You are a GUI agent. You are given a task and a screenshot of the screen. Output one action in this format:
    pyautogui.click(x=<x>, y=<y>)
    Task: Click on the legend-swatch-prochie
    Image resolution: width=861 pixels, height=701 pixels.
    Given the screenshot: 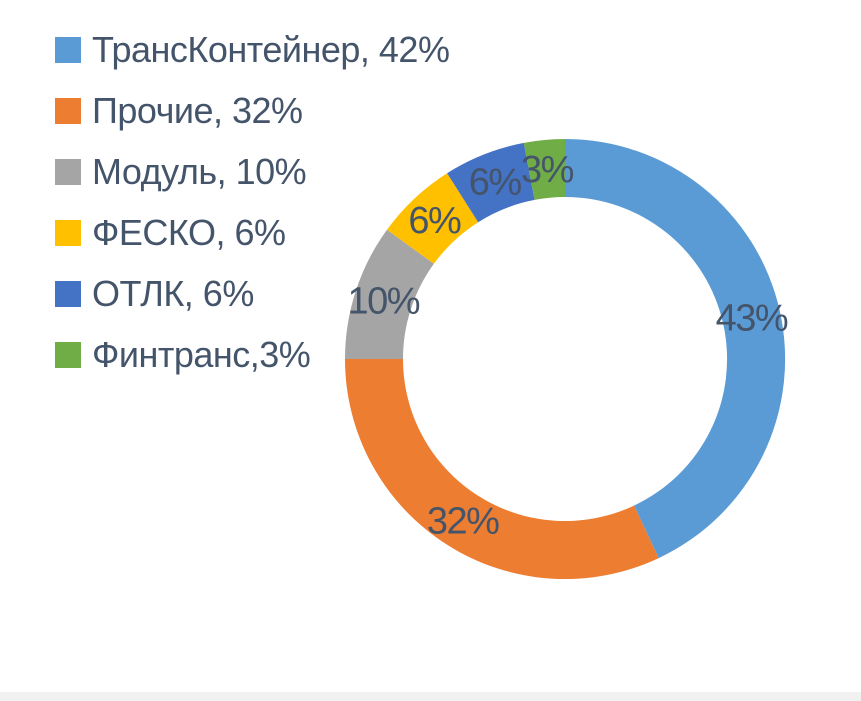 What is the action you would take?
    pyautogui.click(x=68, y=110)
    